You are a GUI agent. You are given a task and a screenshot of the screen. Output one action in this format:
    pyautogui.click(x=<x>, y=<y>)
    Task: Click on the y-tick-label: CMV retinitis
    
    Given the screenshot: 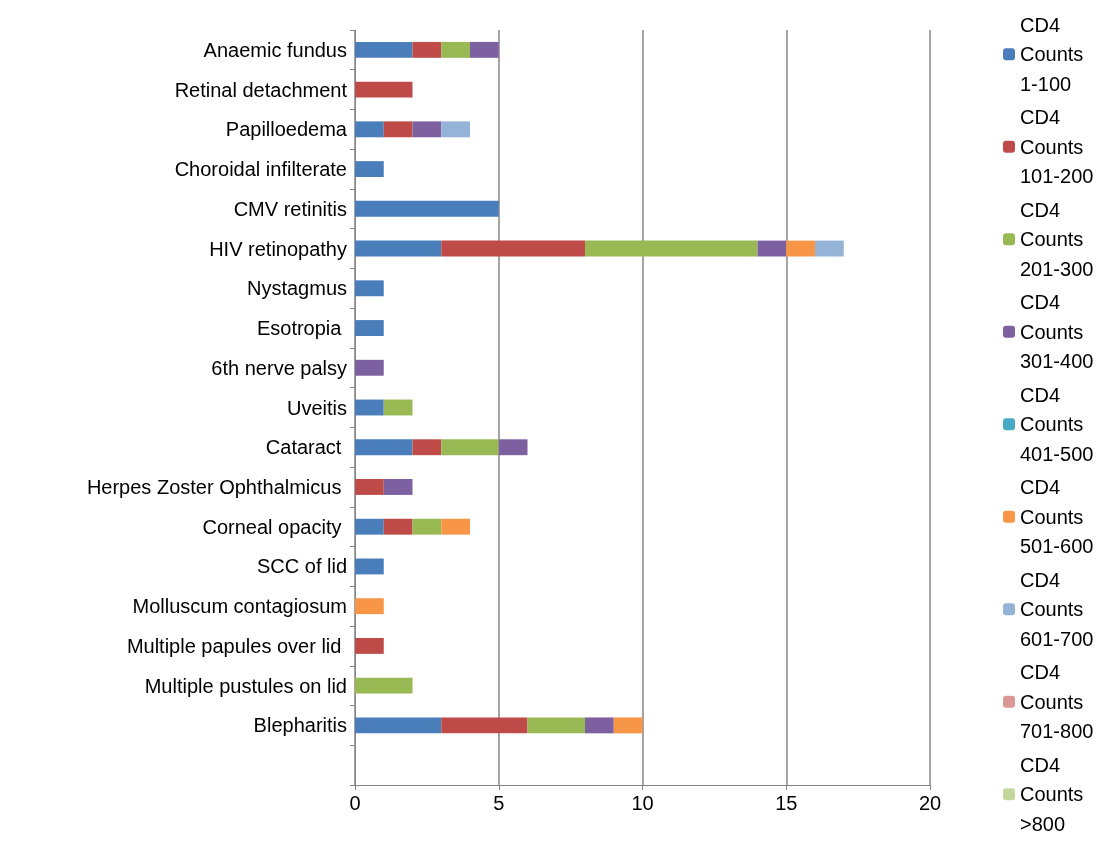 What is the action you would take?
    pyautogui.click(x=290, y=208)
    